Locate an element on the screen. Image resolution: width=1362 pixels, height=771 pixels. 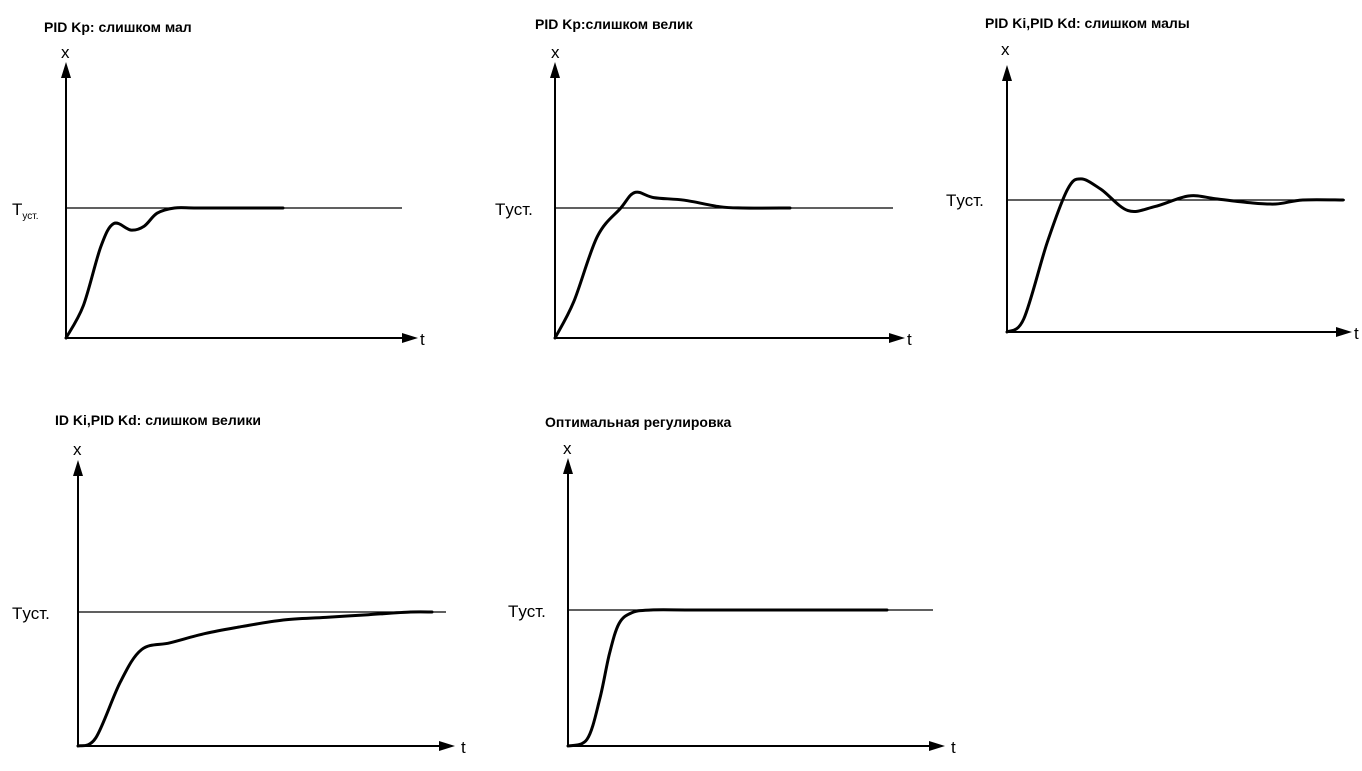
chart-kp-too-large: PID Kp:слишком велик x t Tуст. is located at coordinates (703, 182).